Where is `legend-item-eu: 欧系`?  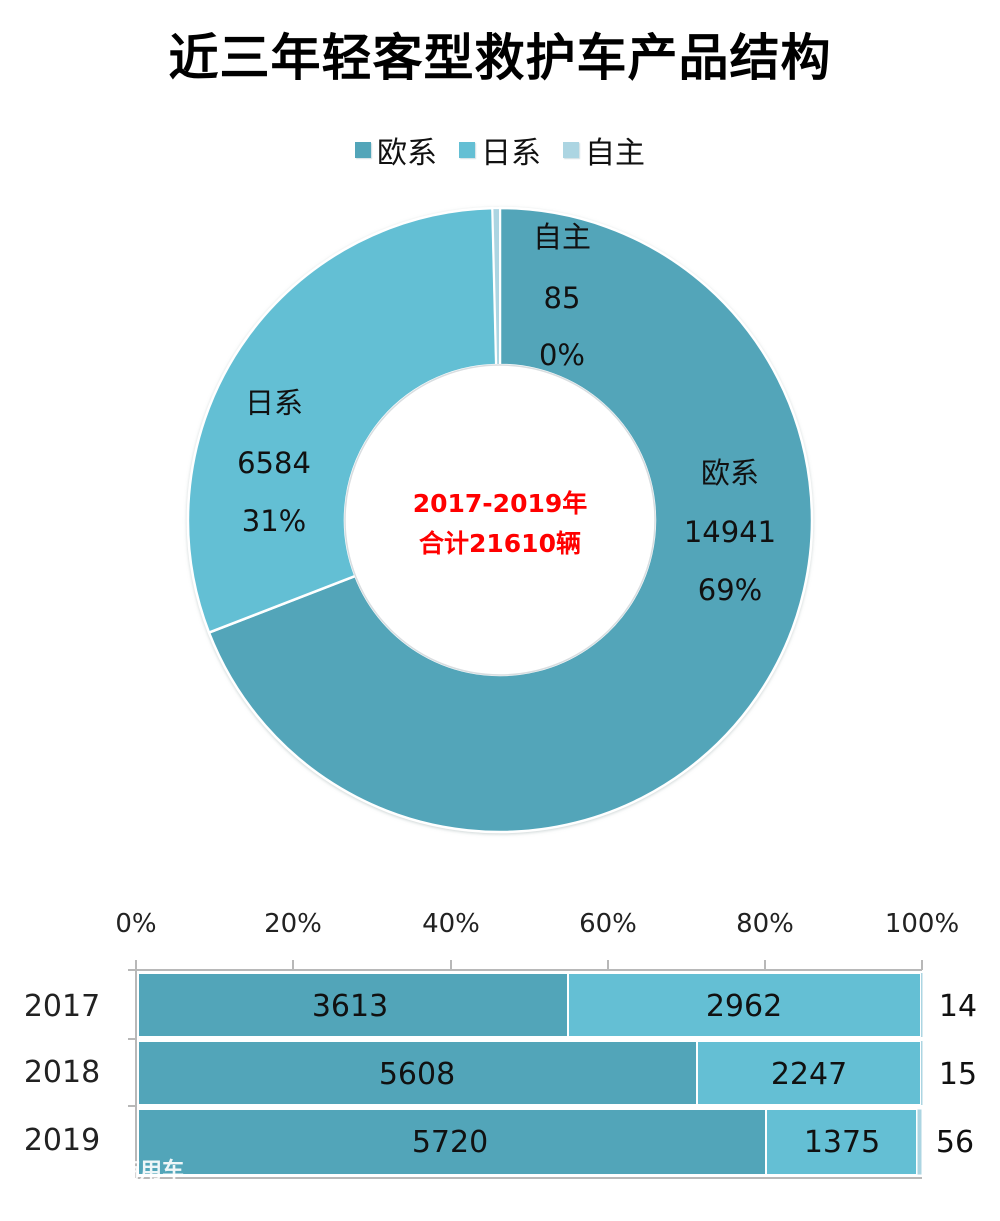
legend-item-eu: 欧系 is located at coordinates (396, 150).